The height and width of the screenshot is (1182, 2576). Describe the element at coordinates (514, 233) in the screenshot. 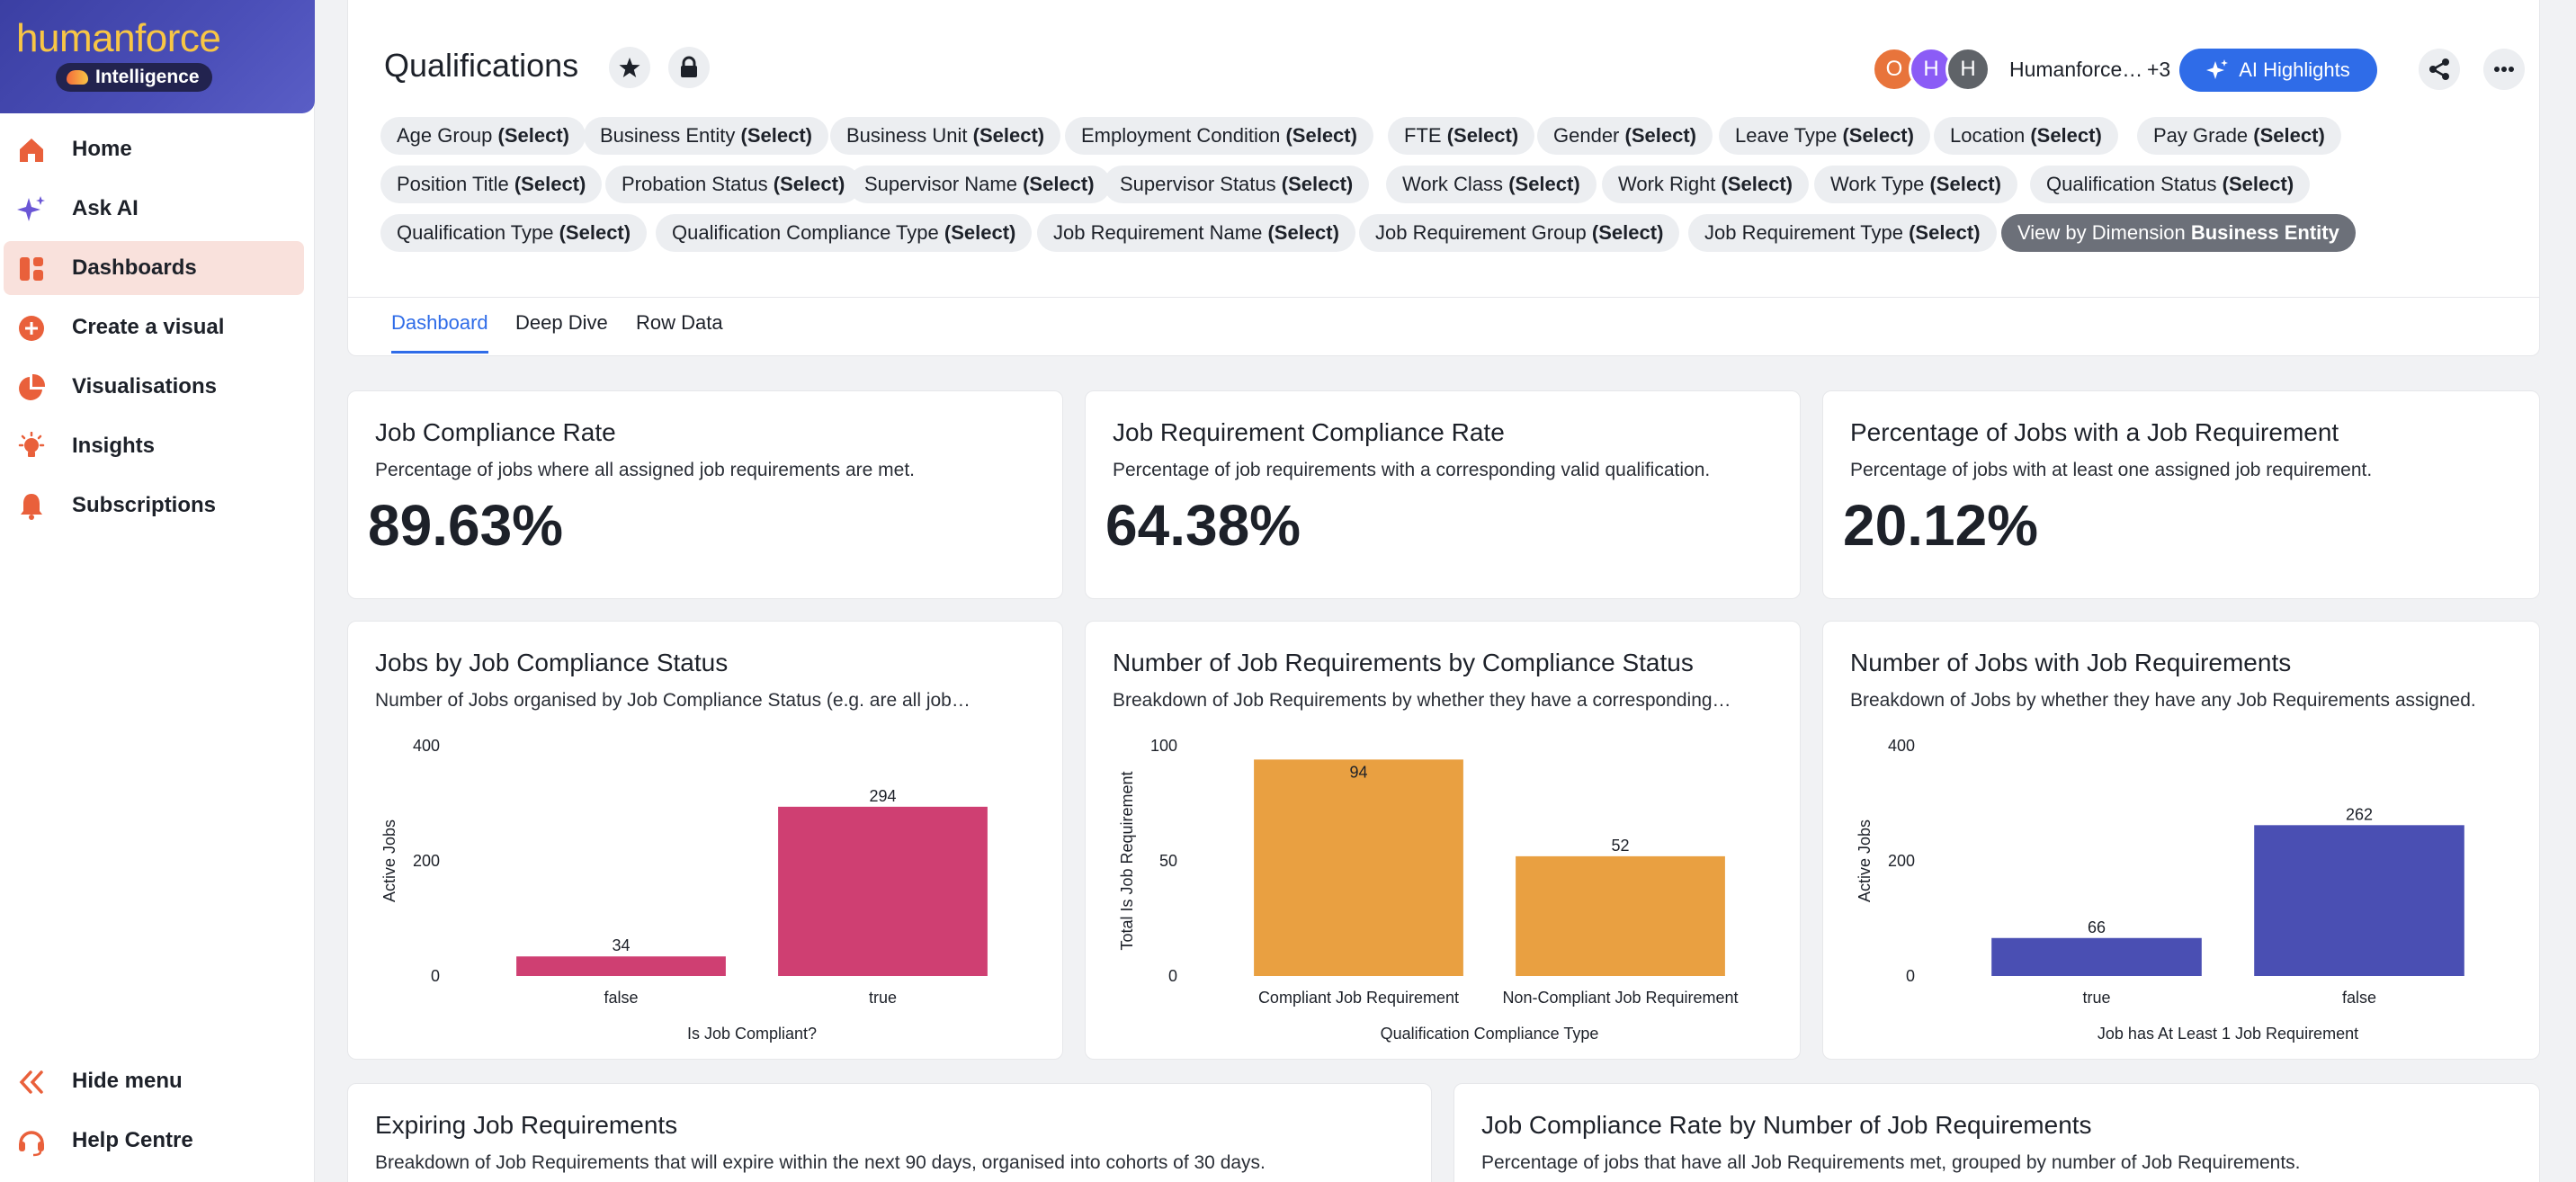

I see `filter-chip-qualification-type: Qualification Type (Select)` at that location.